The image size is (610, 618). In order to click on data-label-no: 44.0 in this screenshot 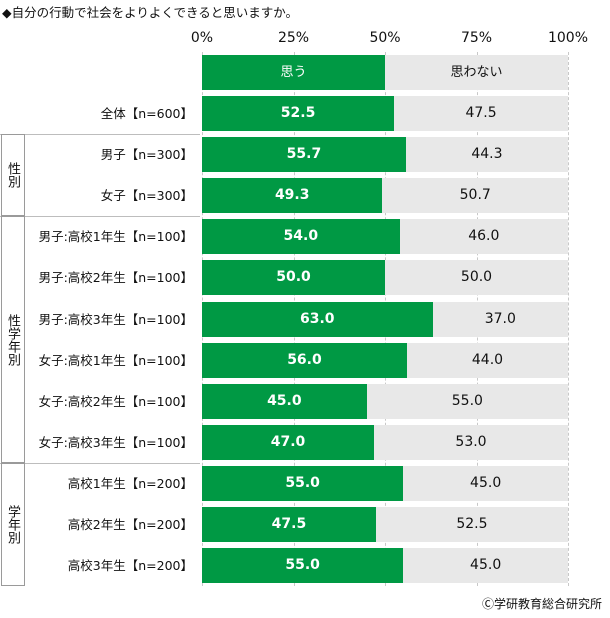, I will do `click(487, 359)`.